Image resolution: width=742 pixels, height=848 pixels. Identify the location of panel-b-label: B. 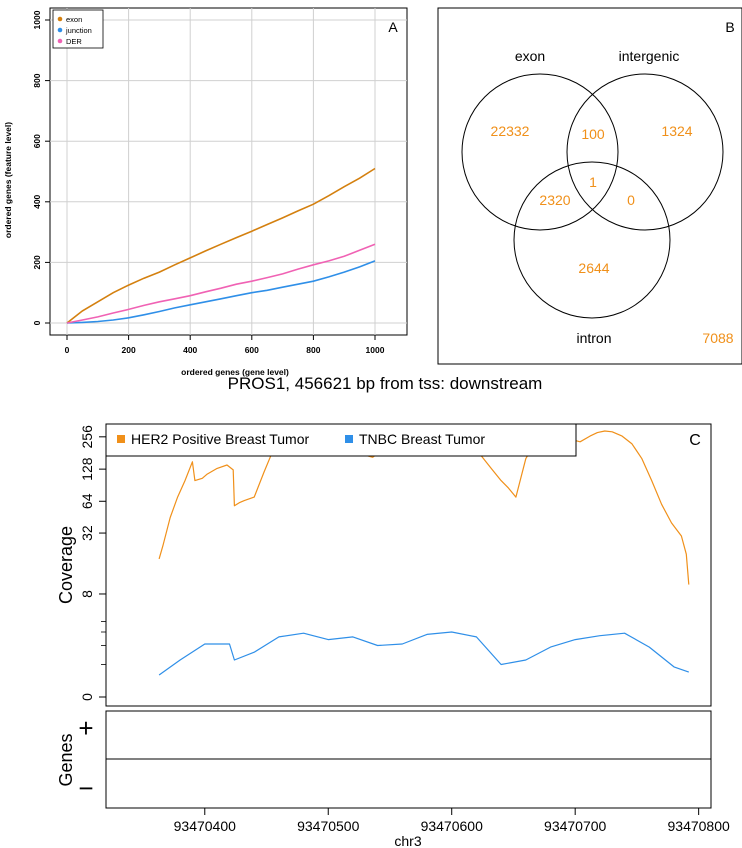
(729, 27).